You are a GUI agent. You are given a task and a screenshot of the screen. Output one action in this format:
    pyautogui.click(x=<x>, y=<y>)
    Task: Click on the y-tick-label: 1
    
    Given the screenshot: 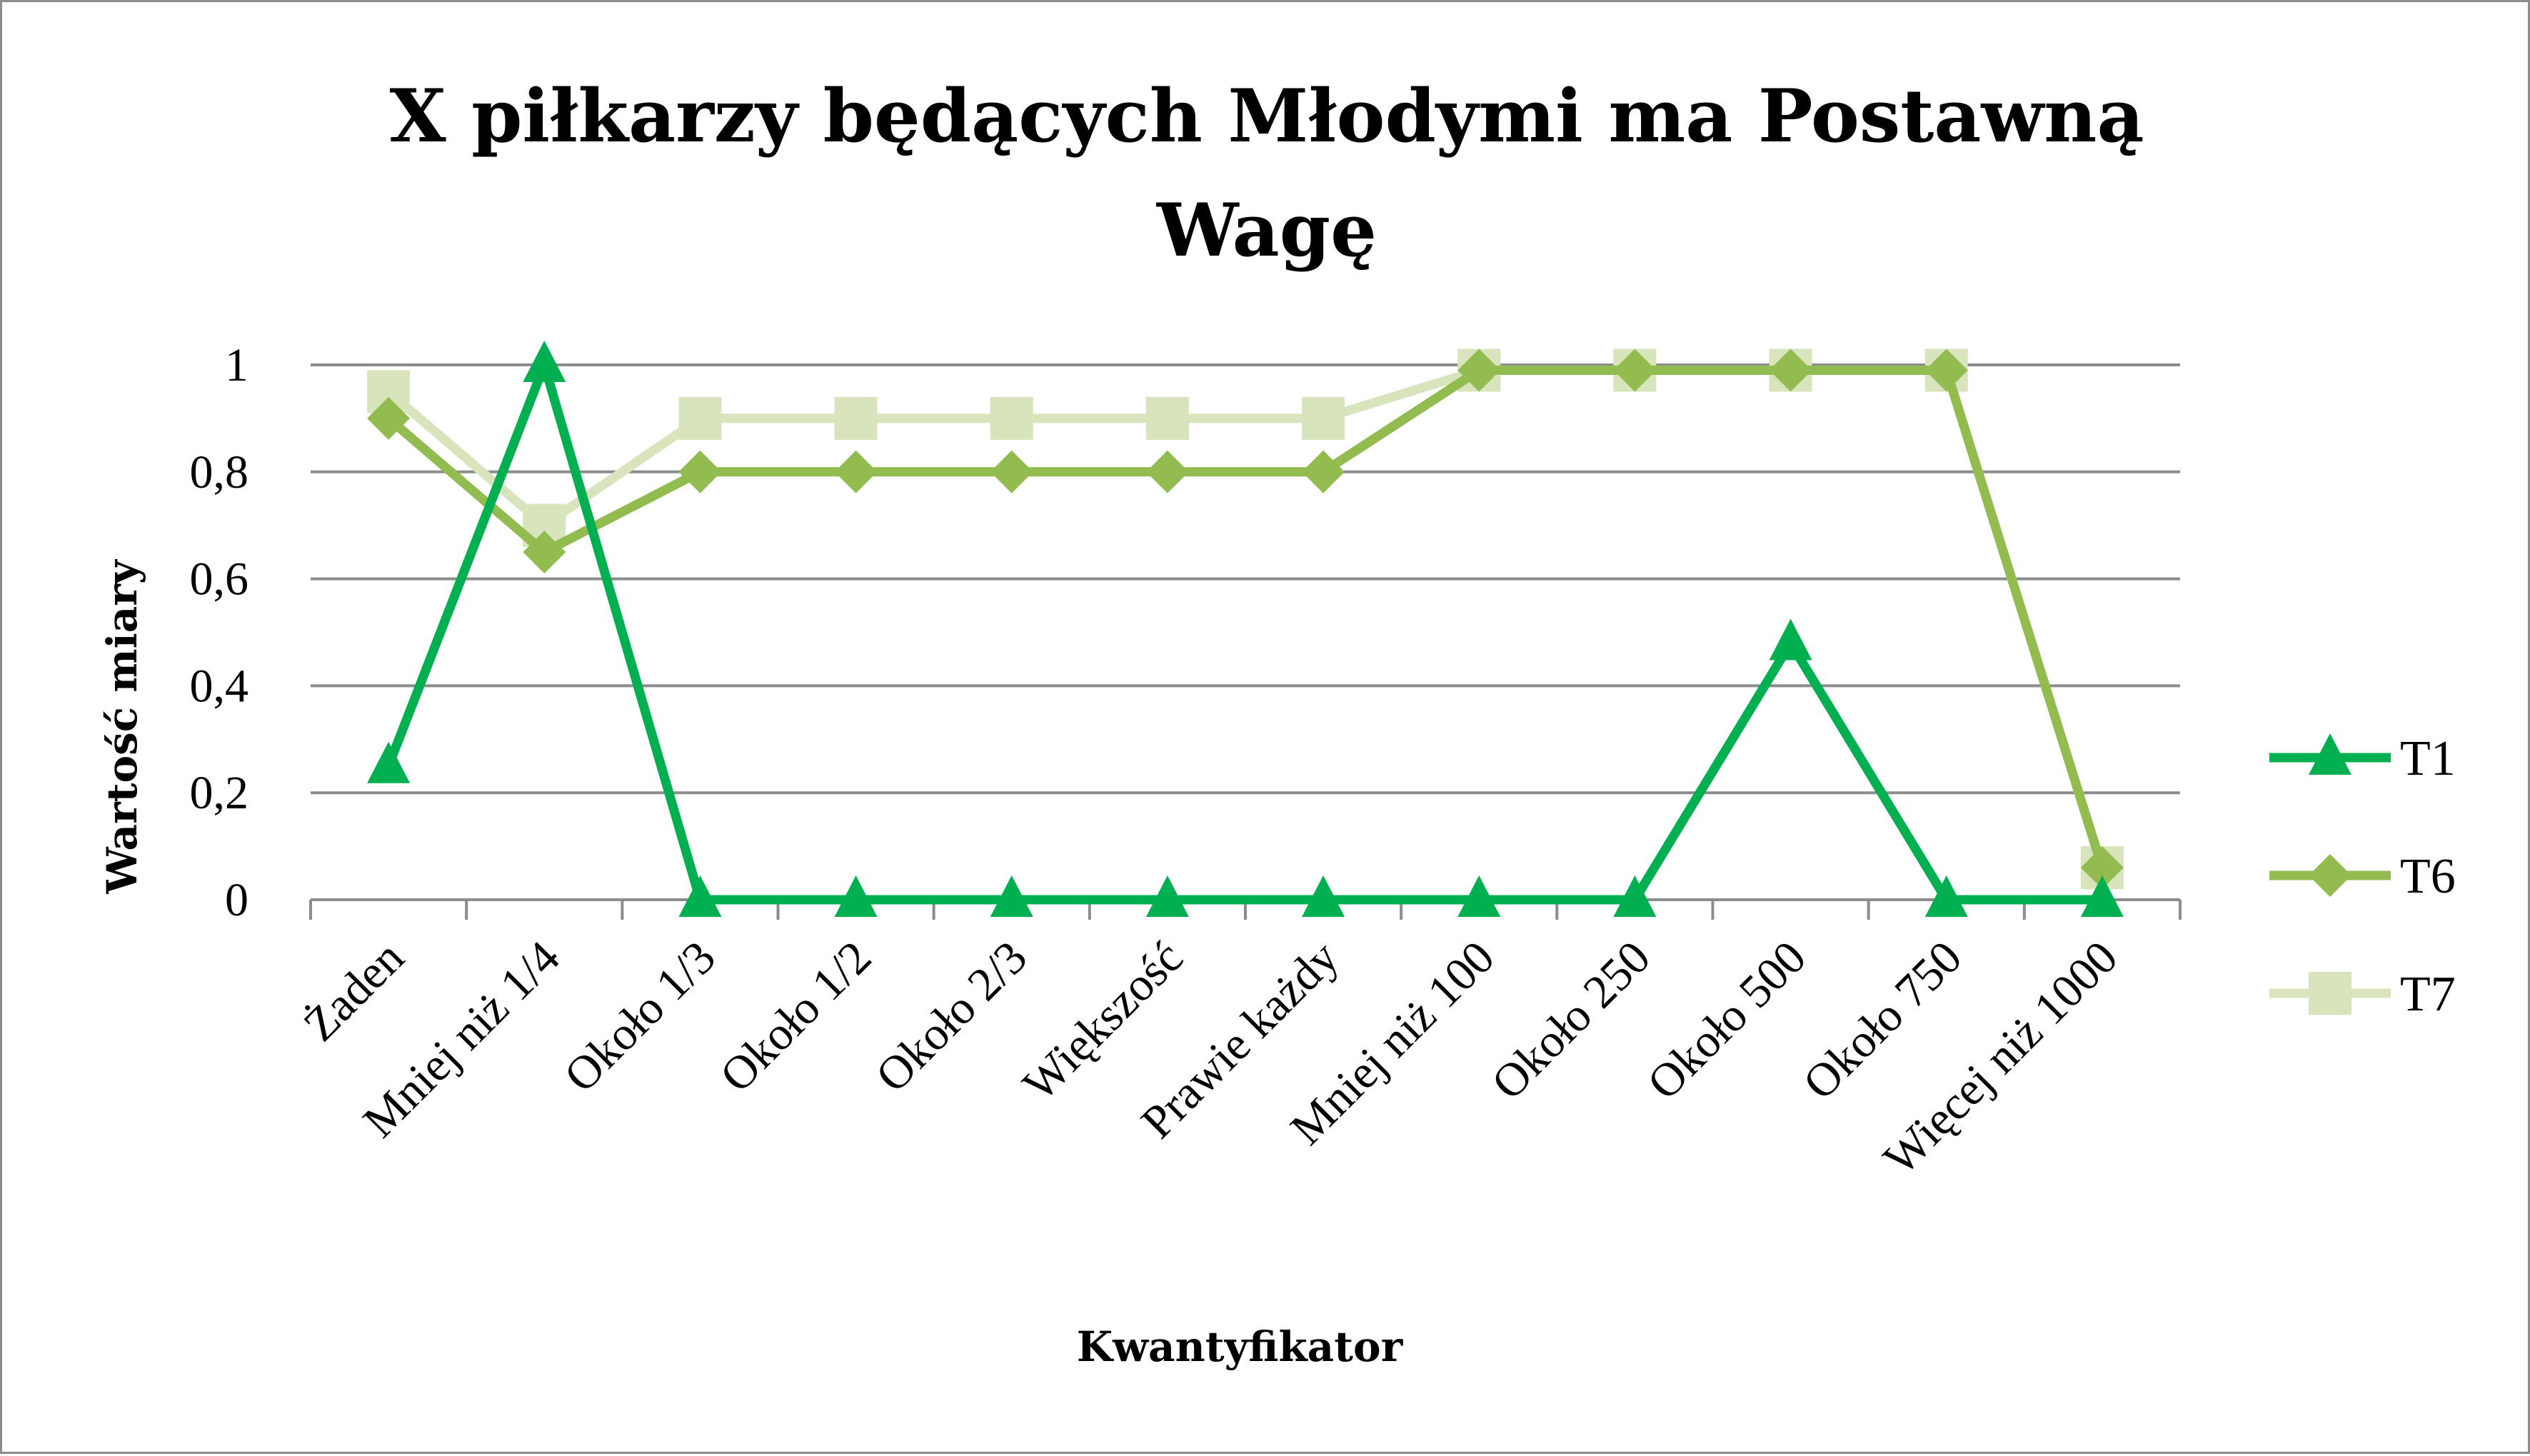 What is the action you would take?
    pyautogui.click(x=237, y=365)
    